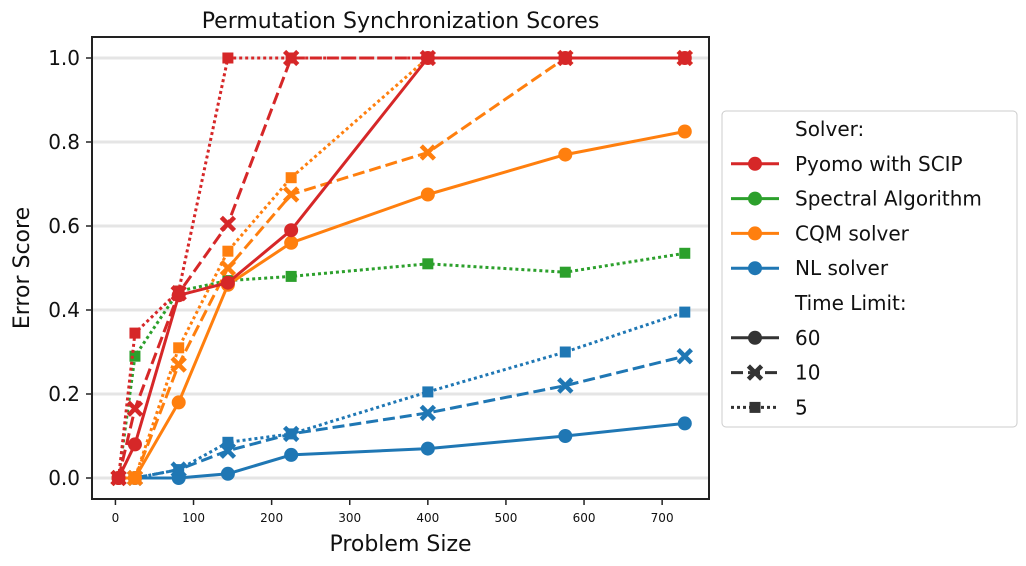  What do you see at coordinates (888, 199) in the screenshot?
I see `legend-label: Spectral Algorithm` at bounding box center [888, 199].